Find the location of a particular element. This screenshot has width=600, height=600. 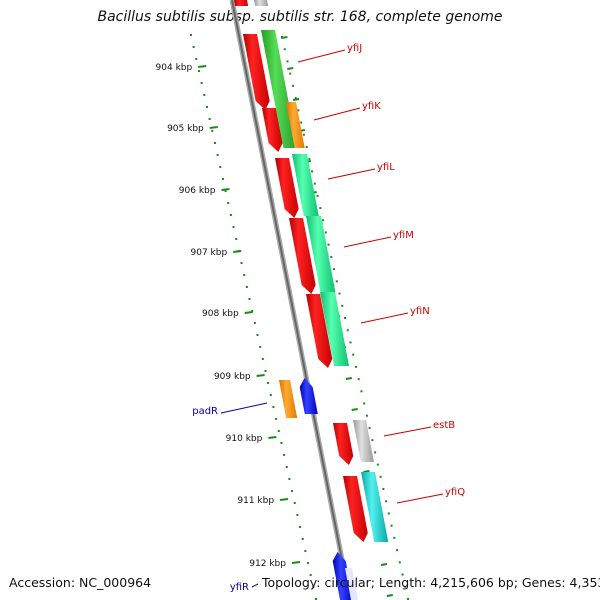

gene-padR is located at coordinates (288, 399).